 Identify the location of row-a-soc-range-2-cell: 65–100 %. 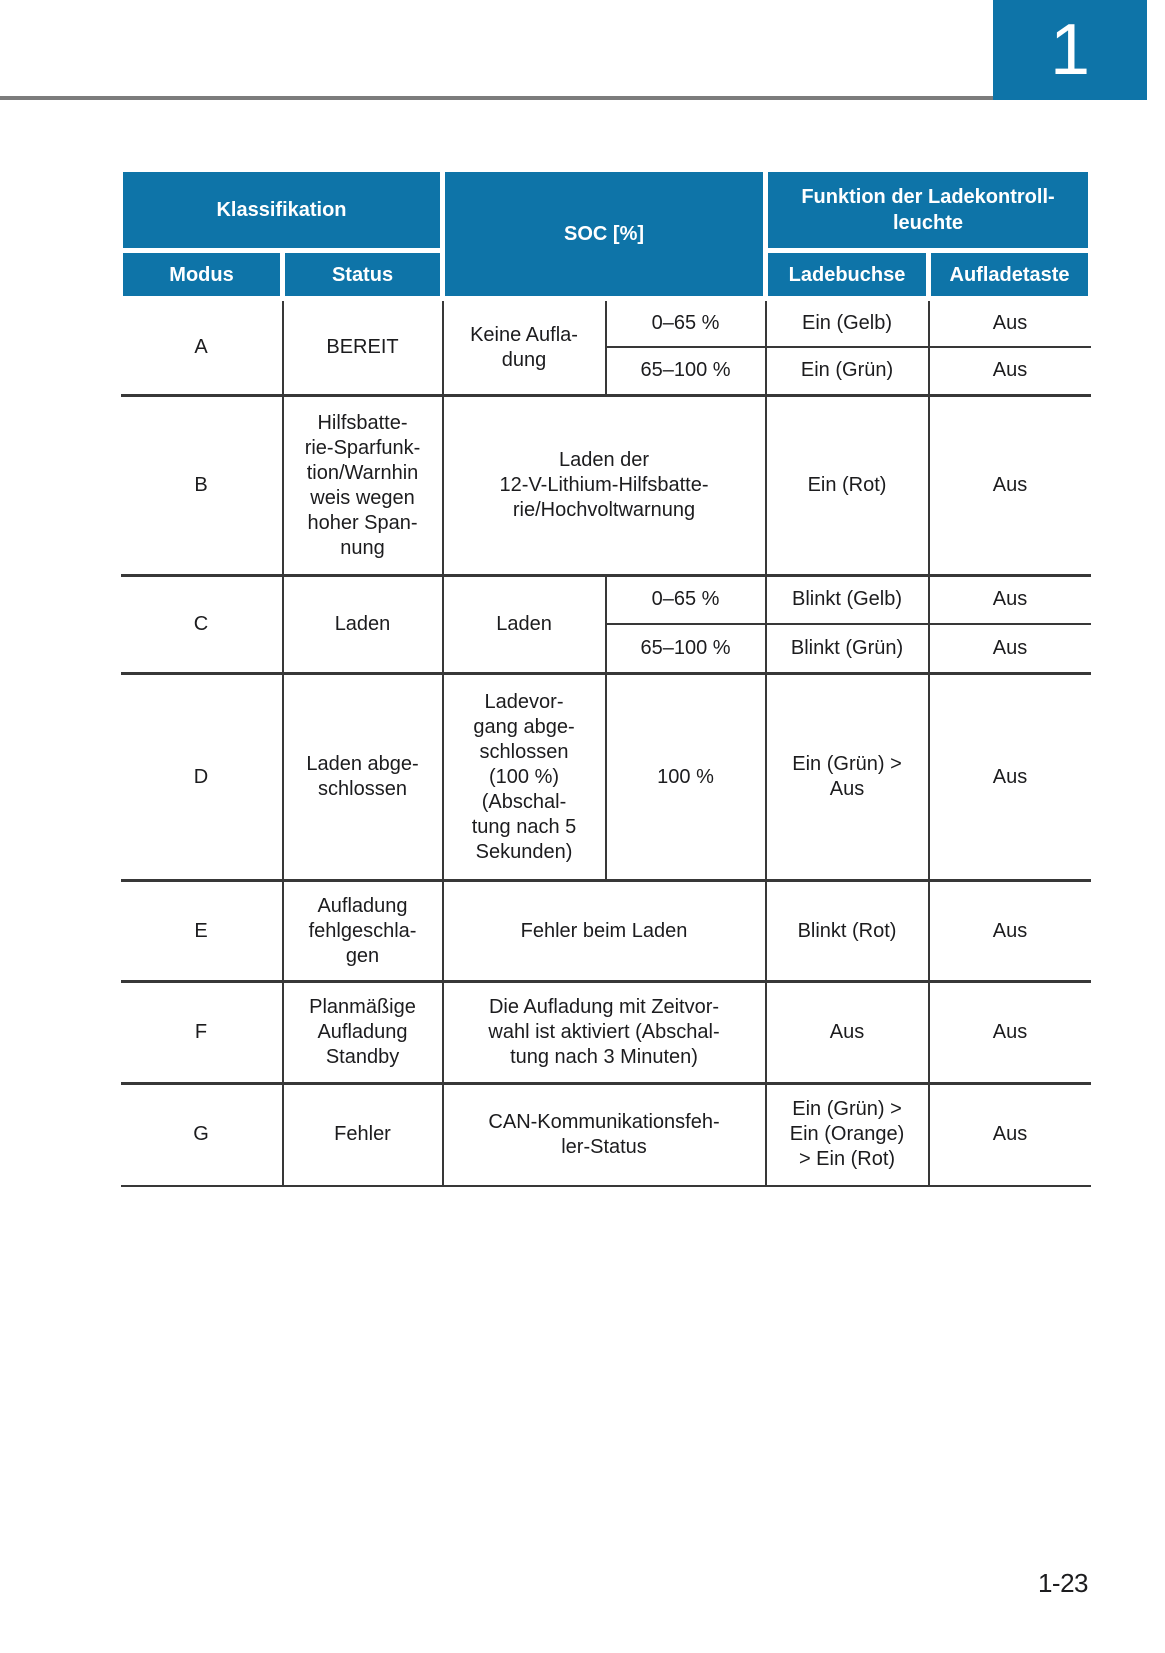
(685, 370).